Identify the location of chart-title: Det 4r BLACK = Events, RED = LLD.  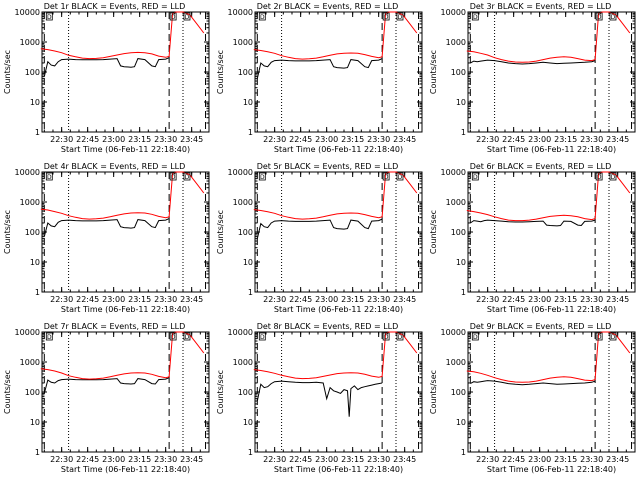
(115, 166).